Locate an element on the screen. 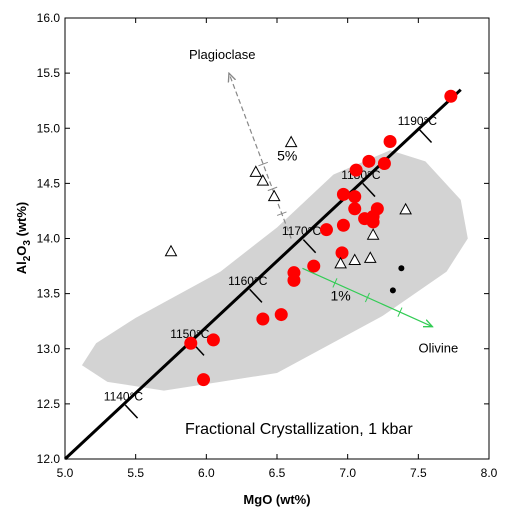 The width and height of the screenshot is (518, 525). x-tick-label: 6.0 is located at coordinates (206, 473).